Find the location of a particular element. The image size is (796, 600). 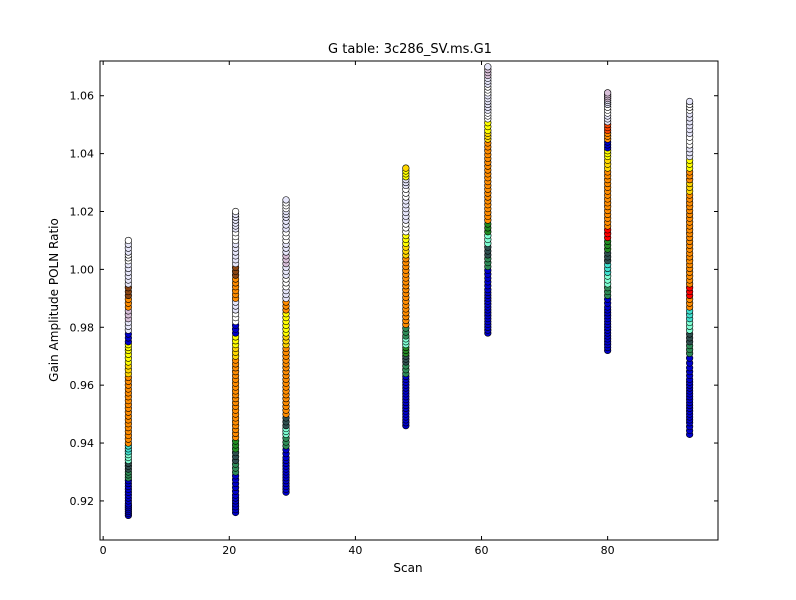

x-axis-label: Scan is located at coordinates (407, 568).